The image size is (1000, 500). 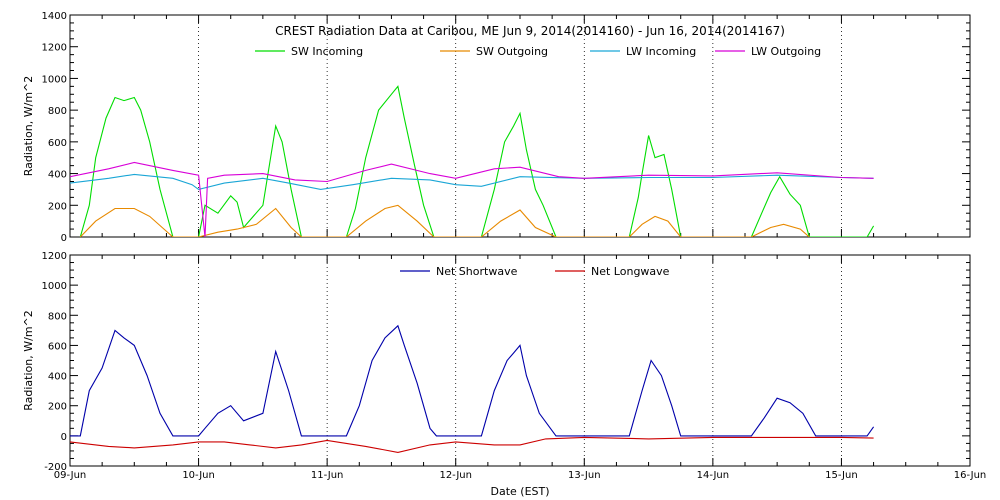 I want to click on x-tick-label: 11-Jun, so click(x=327, y=475).